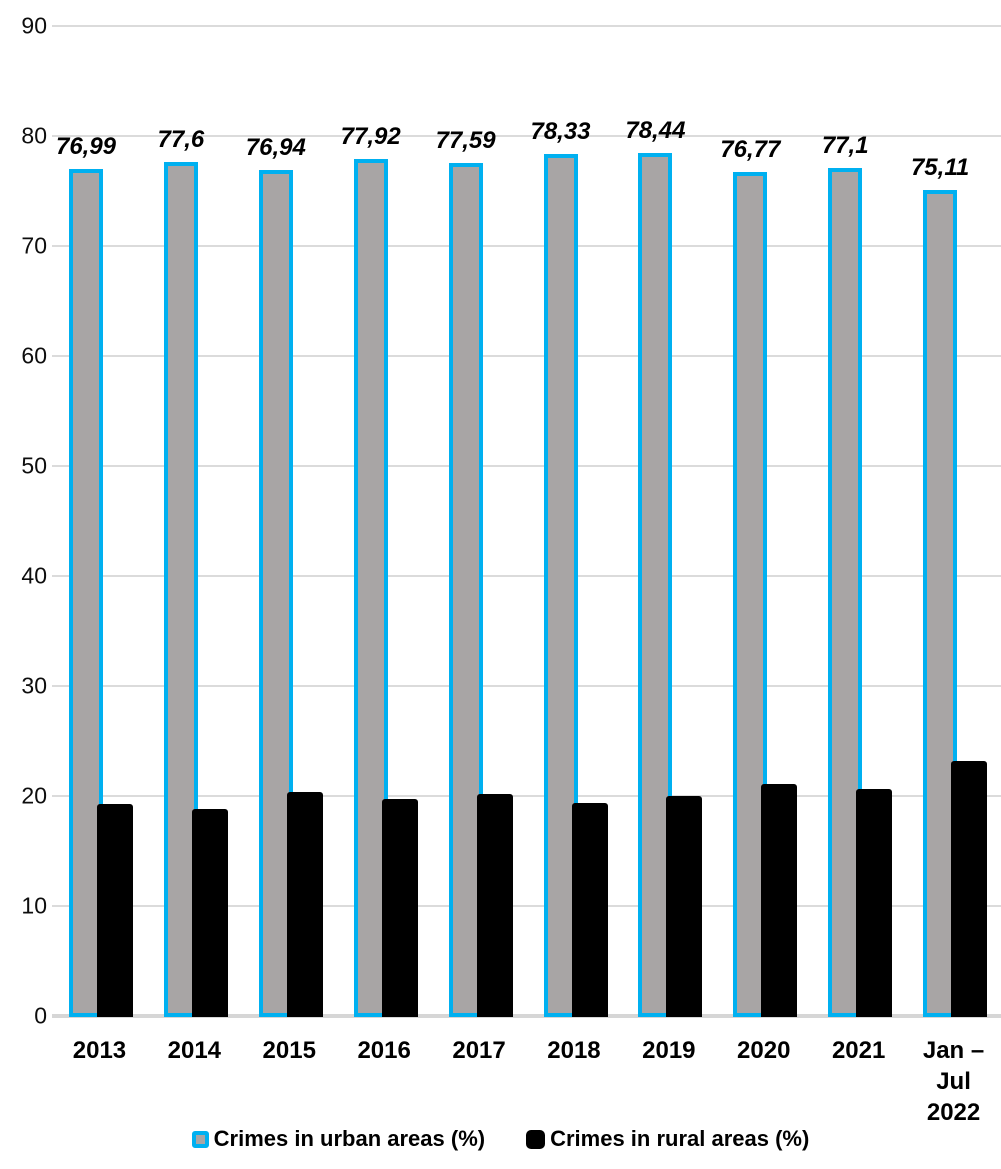  I want to click on x-axis-category-label: 2017, so click(479, 1050).